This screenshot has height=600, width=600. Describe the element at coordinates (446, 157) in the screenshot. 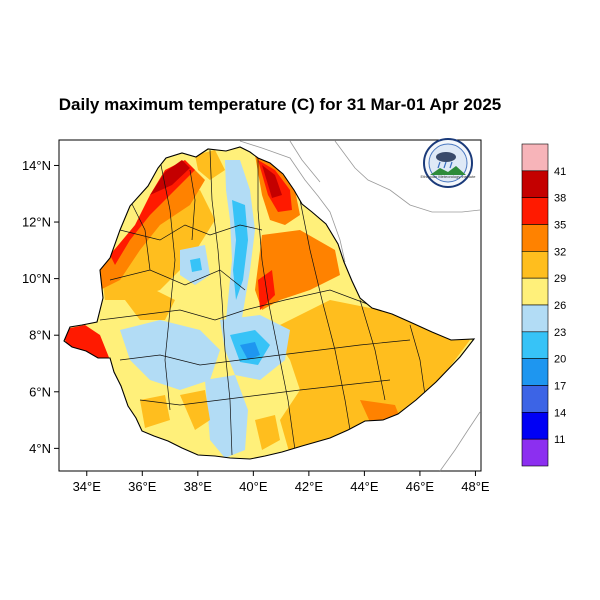

I see `cloud-icon` at that location.